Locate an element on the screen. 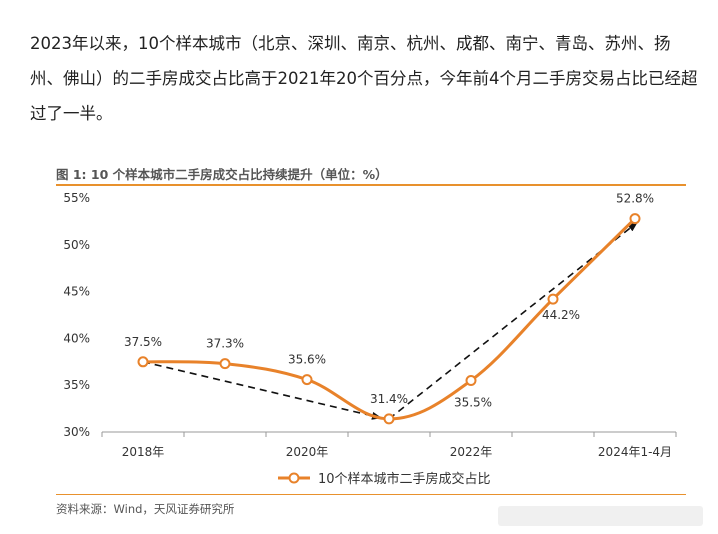 The width and height of the screenshot is (718, 534). legend-label: 10个样本城市二手房成交占比 is located at coordinates (404, 479).